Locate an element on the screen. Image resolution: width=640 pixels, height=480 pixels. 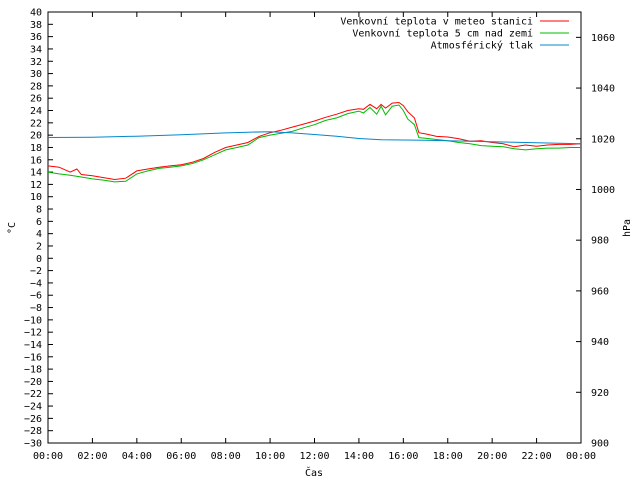
y-tick-label: 38 is located at coordinates (36, 25).